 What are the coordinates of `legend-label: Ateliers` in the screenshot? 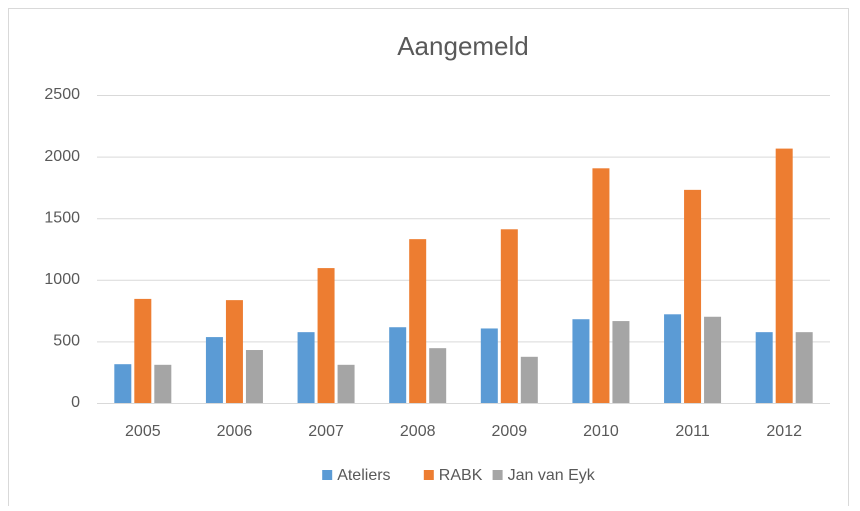 It's located at (363, 475).